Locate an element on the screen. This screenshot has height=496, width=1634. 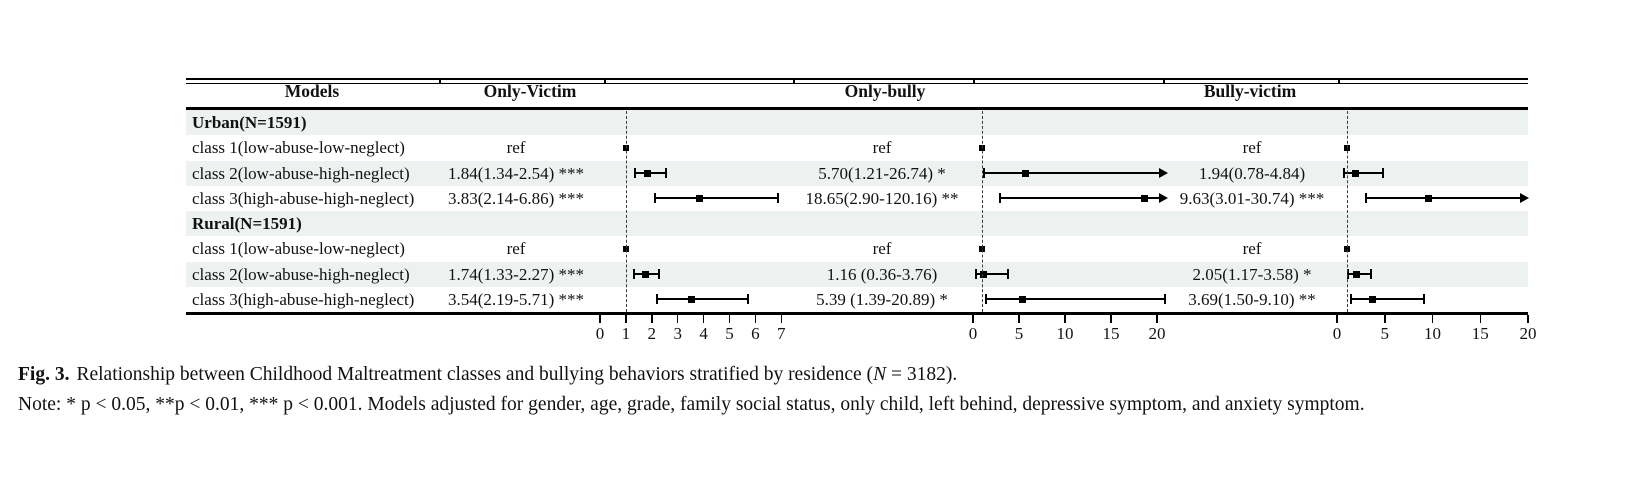
column-header-only-victim: Only-Victim is located at coordinates (530, 91).